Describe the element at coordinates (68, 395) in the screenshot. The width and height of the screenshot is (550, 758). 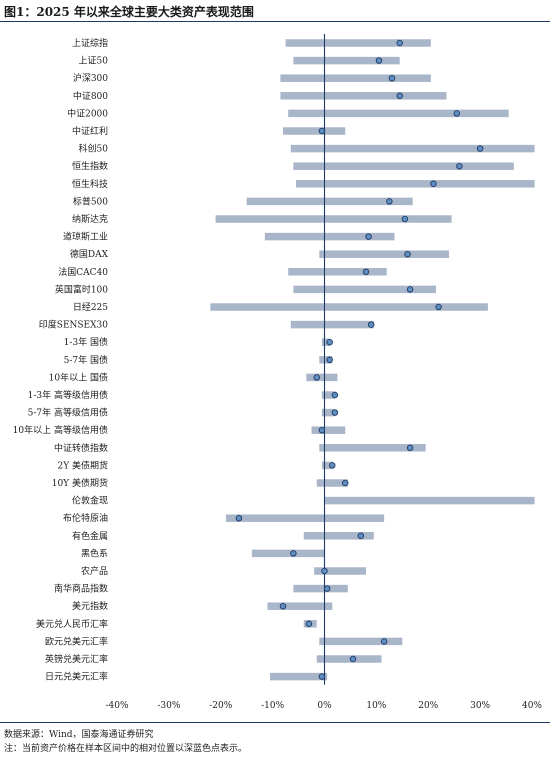
I see `category-label-row-20: 1-3年 高等级信用债` at that location.